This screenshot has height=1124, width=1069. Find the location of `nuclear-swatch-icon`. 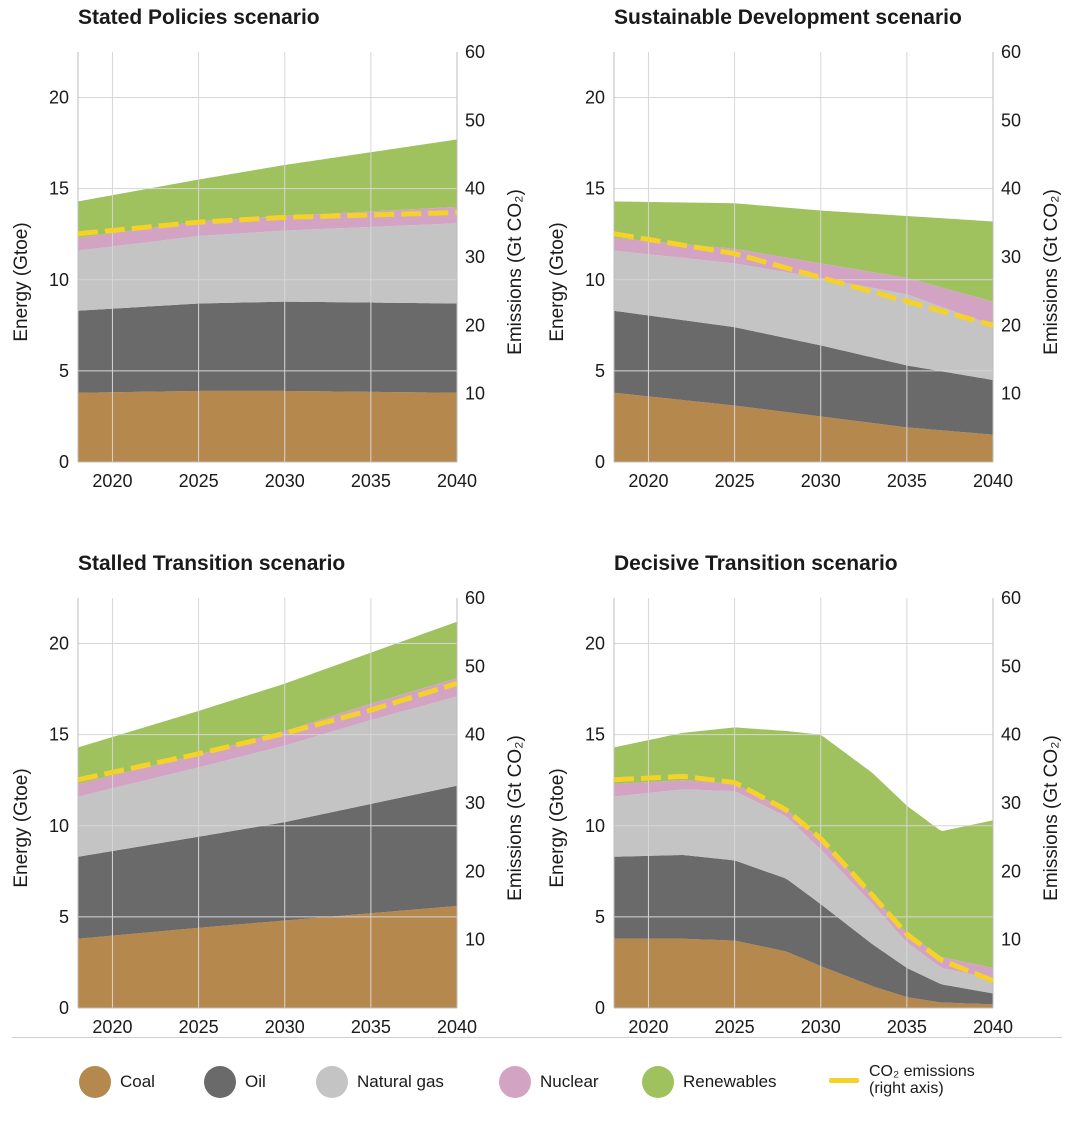

nuclear-swatch-icon is located at coordinates (515, 1082).